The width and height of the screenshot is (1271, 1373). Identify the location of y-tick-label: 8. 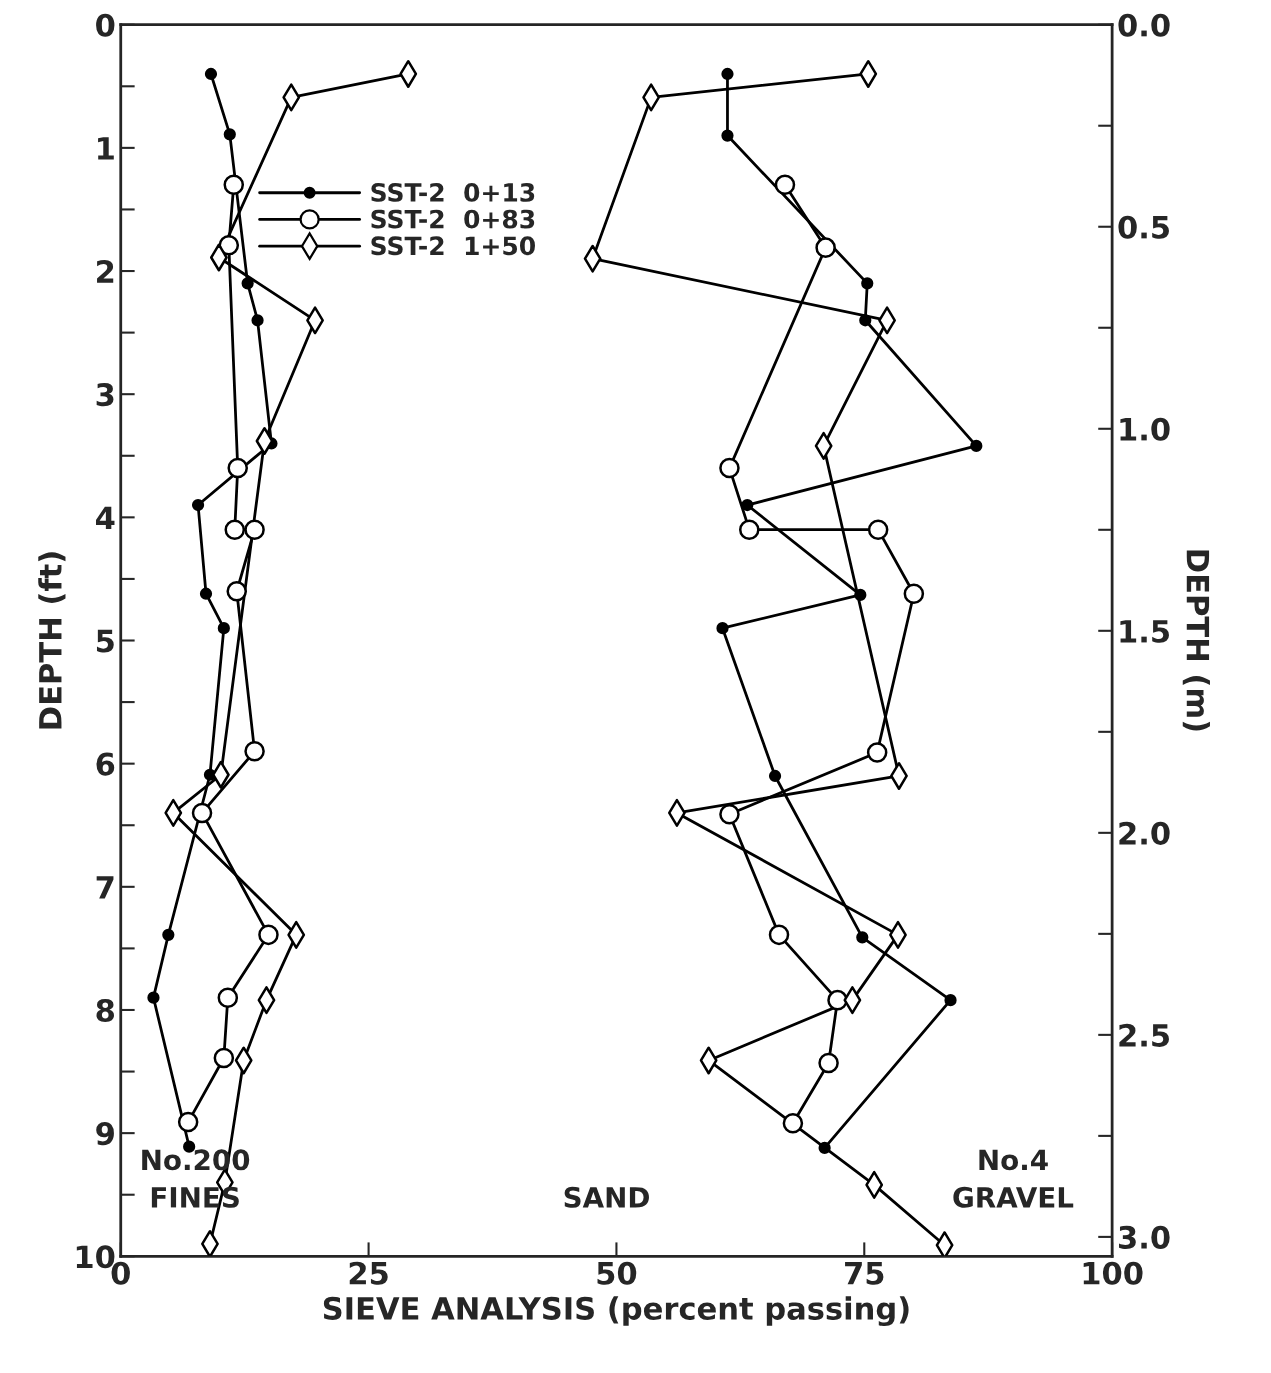
(105, 1010).